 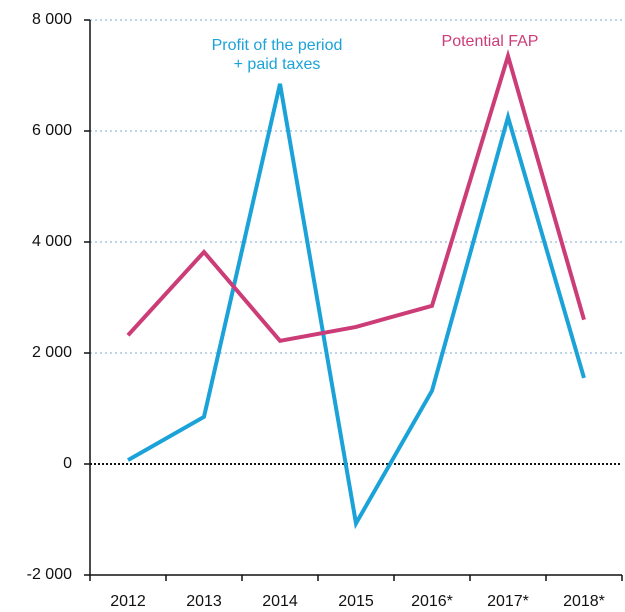 I want to click on series-label: Potential FAP, so click(x=490, y=41).